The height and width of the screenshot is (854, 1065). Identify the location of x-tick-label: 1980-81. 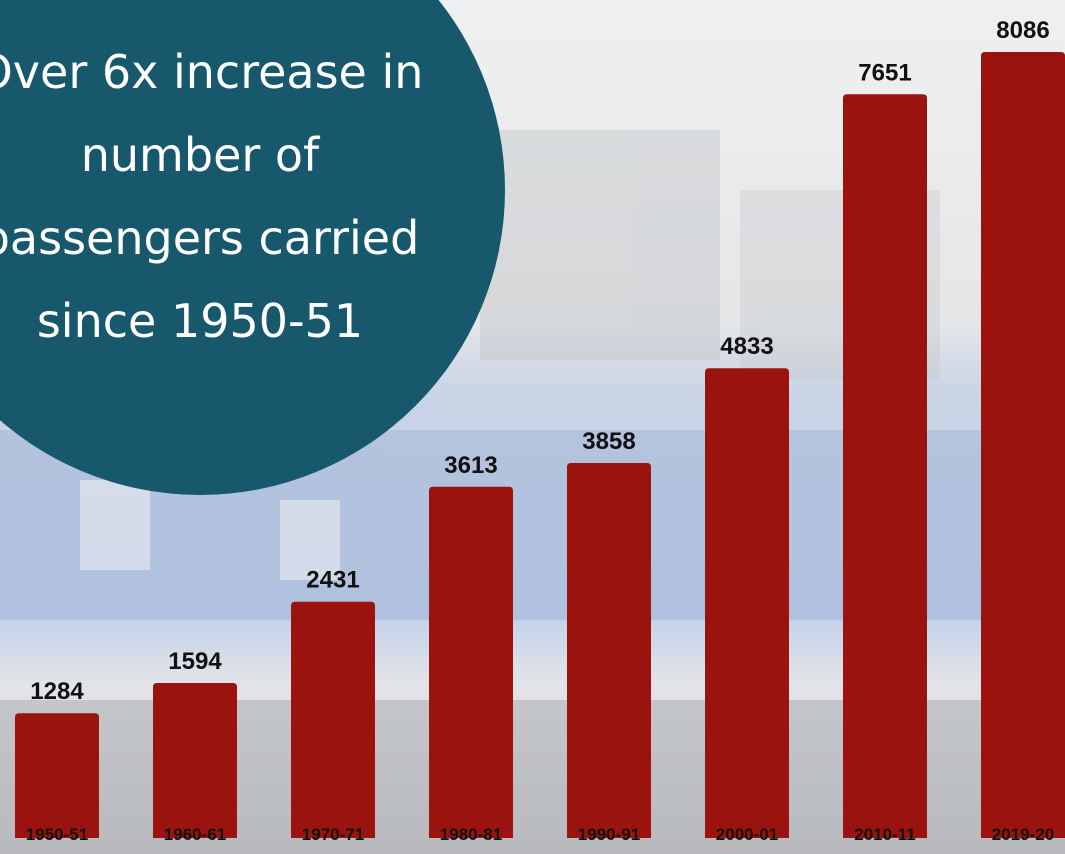
(471, 834).